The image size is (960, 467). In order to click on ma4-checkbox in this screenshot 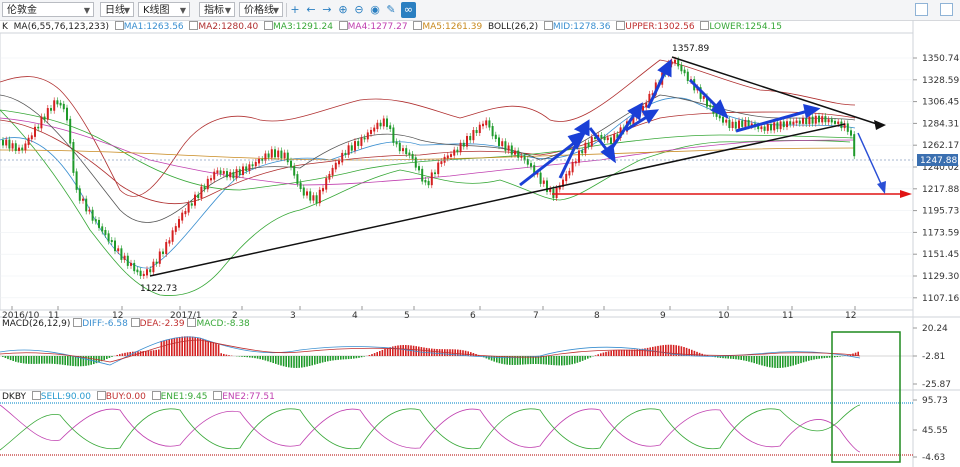, I will do `click(343, 25)`.